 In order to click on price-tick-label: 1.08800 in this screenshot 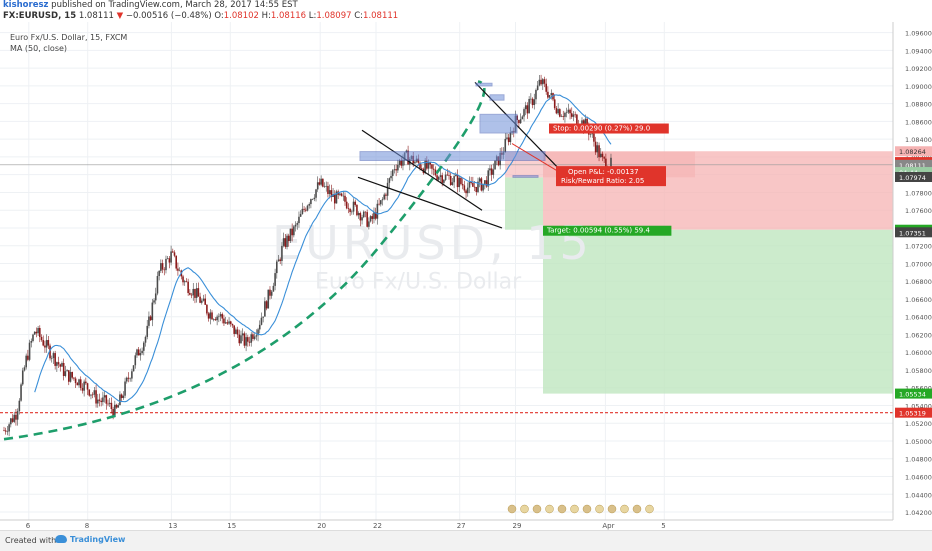, I will do `click(918, 105)`.